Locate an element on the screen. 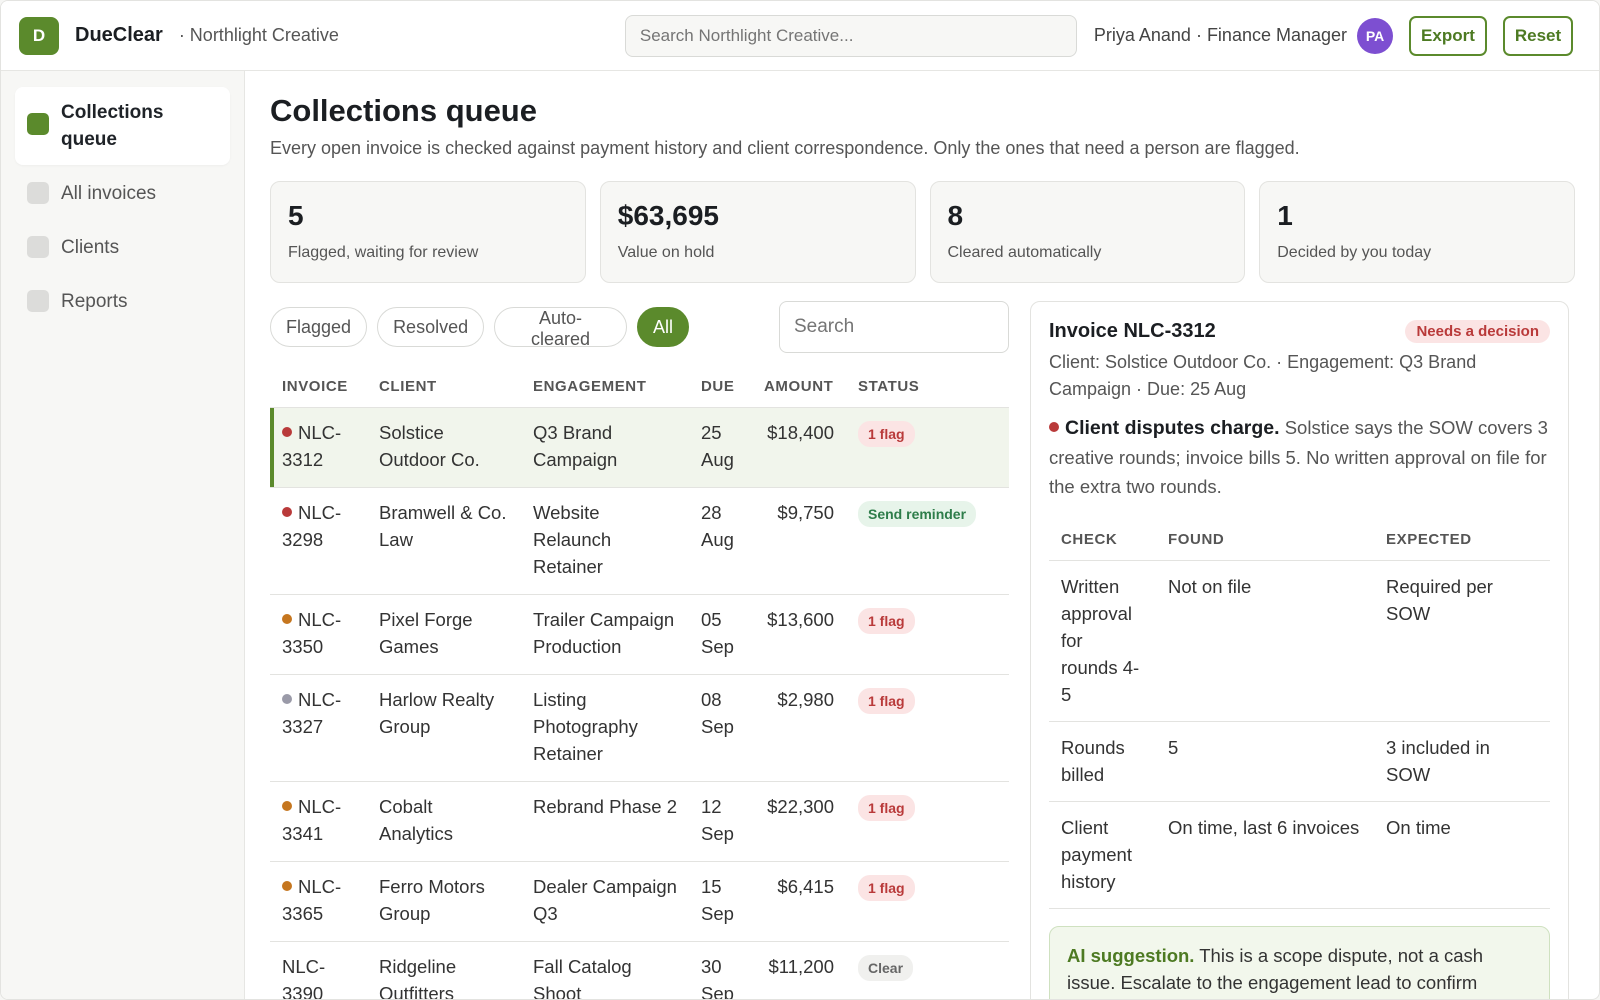 The image size is (1600, 1000). cell-status: Clear is located at coordinates (927, 970).